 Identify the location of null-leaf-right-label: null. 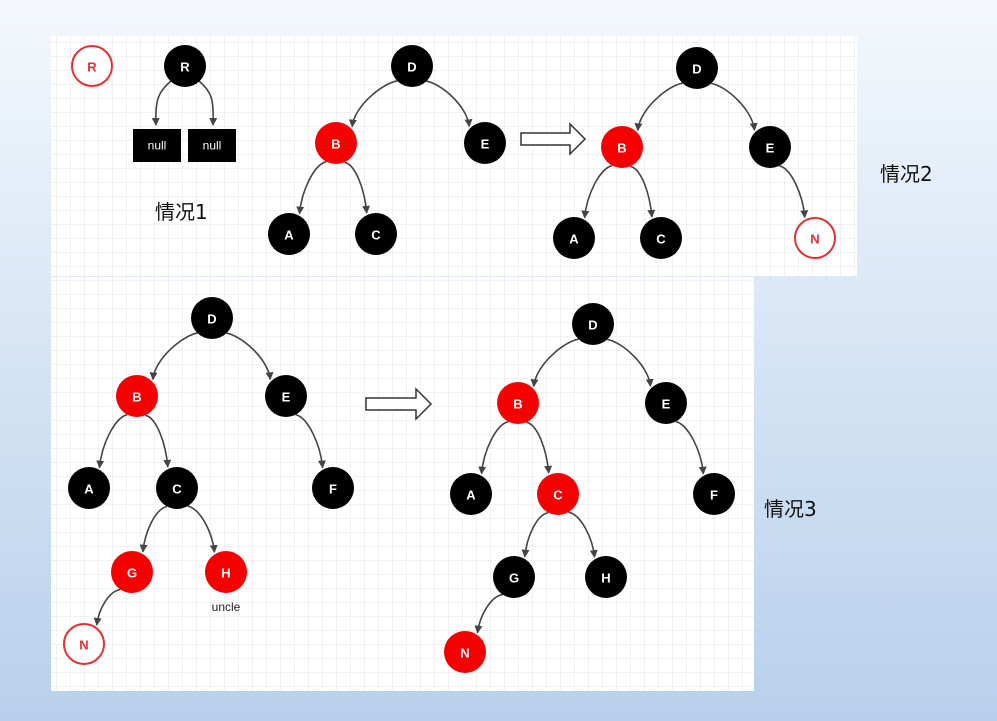
(212, 146).